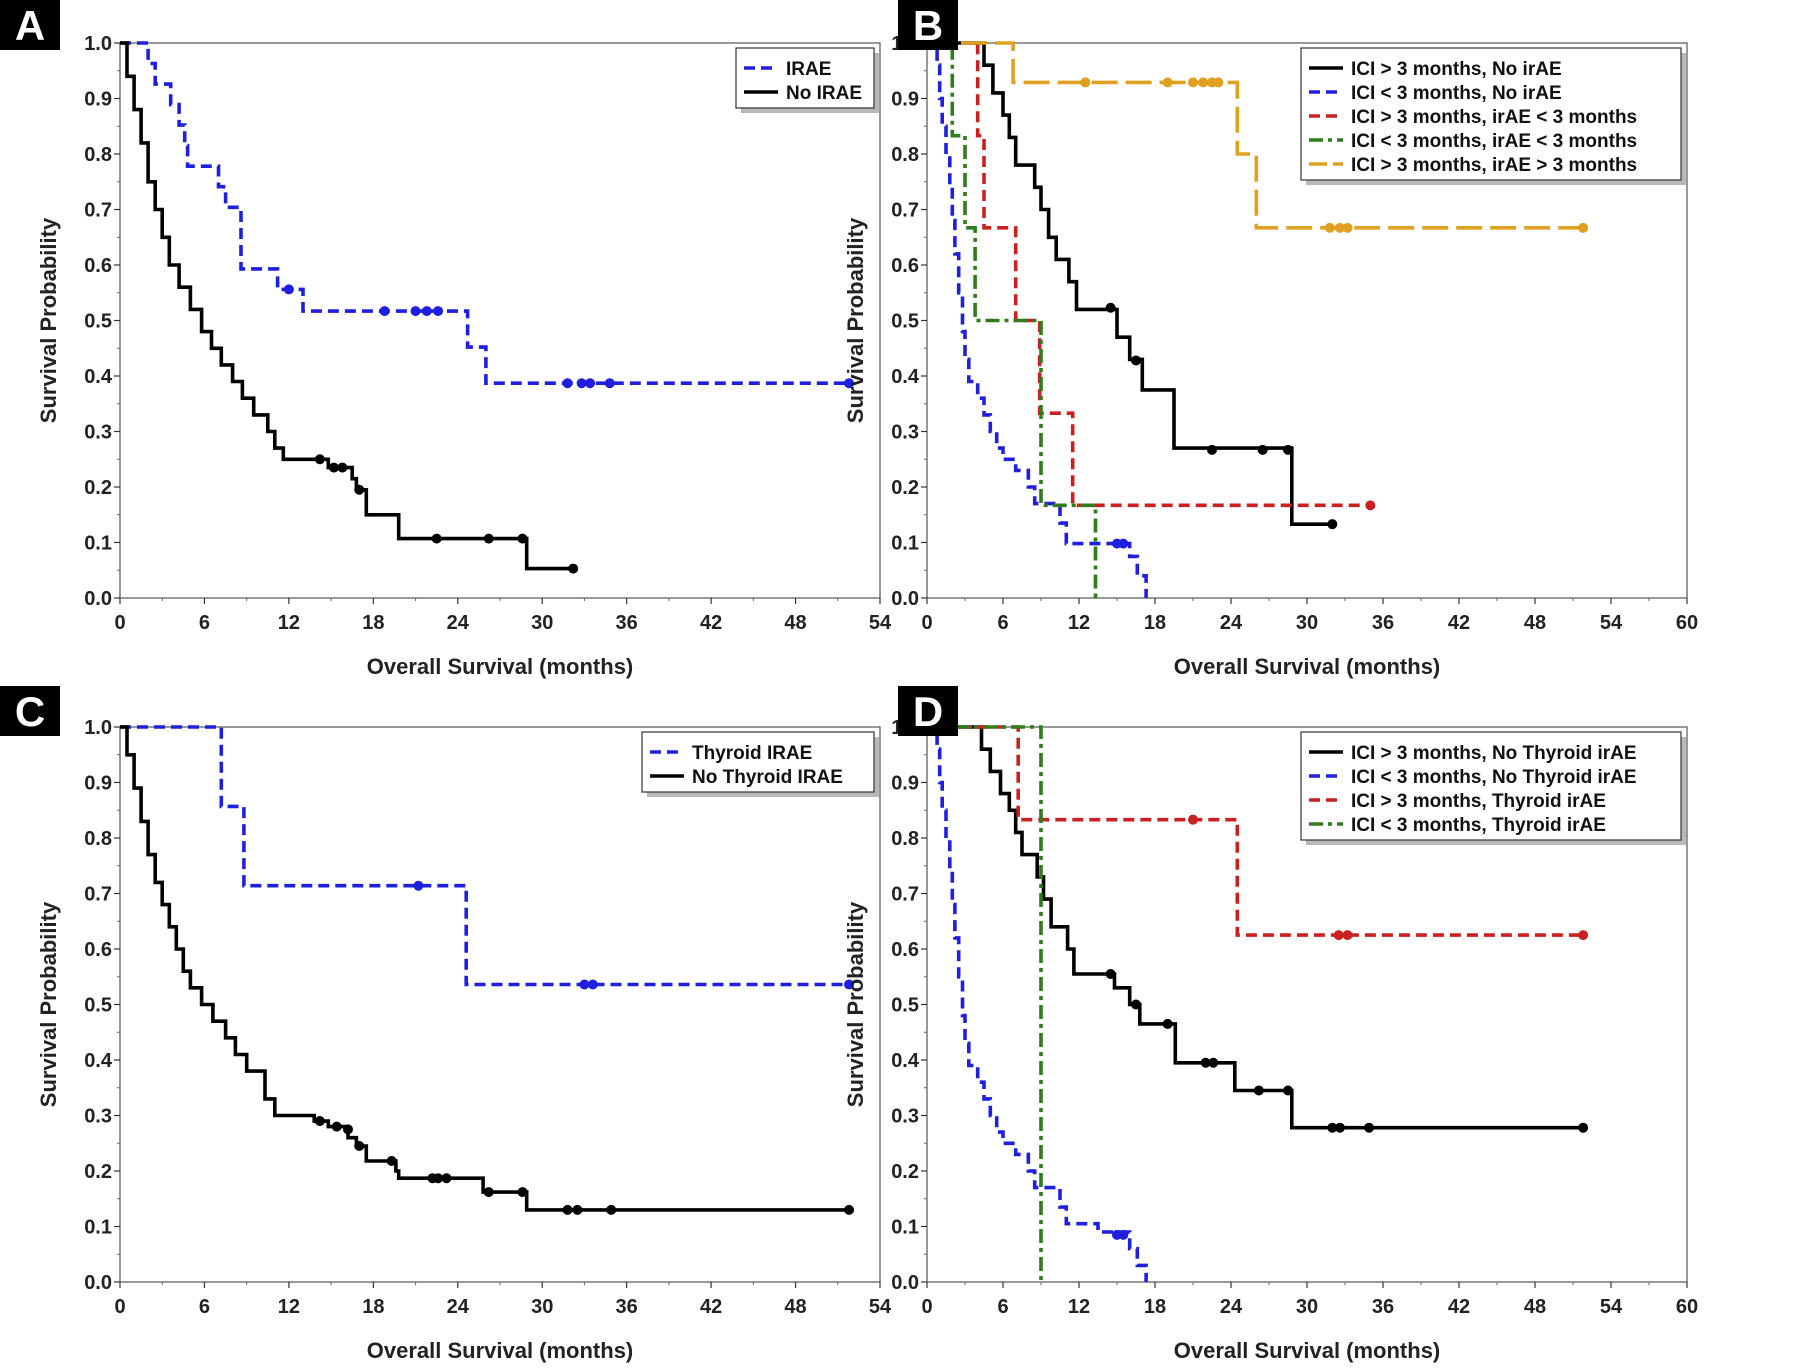  Describe the element at coordinates (1307, 623) in the screenshot. I see `x-tick-label: 30` at that location.